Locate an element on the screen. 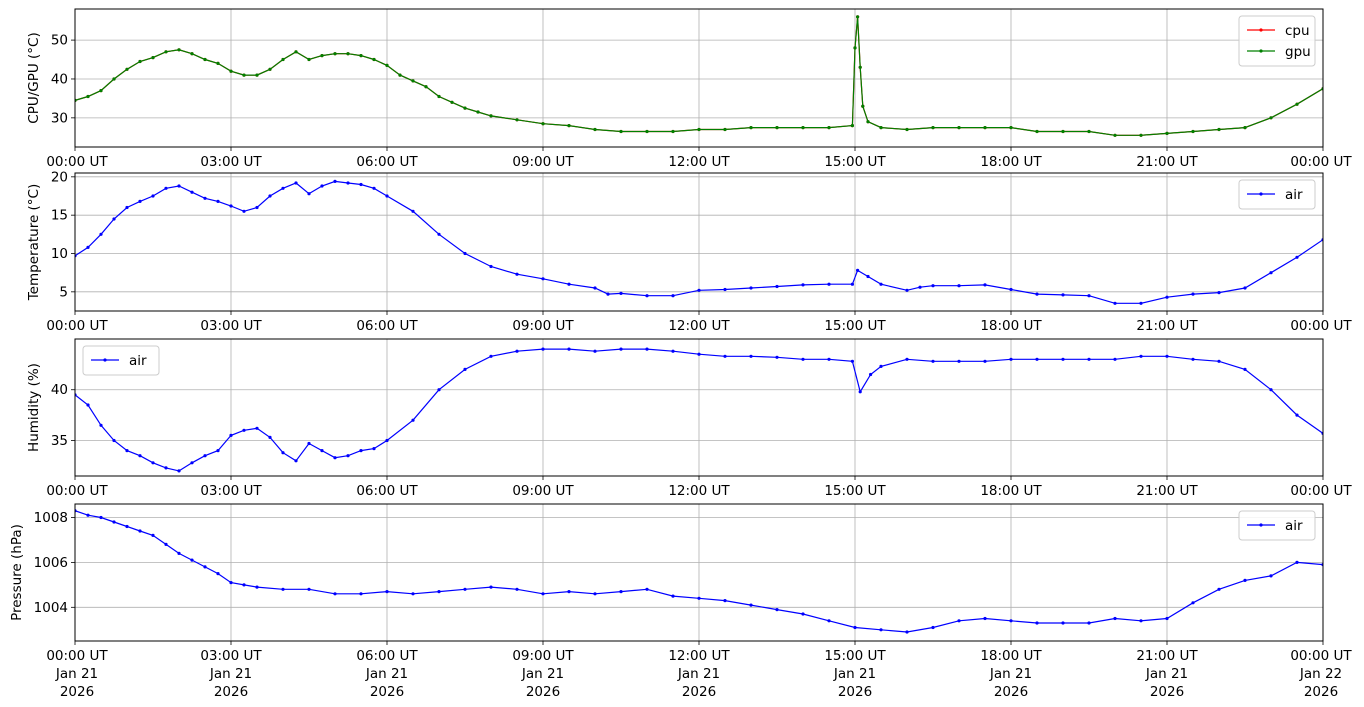  y-tick-label: 15 is located at coordinates (59, 216).